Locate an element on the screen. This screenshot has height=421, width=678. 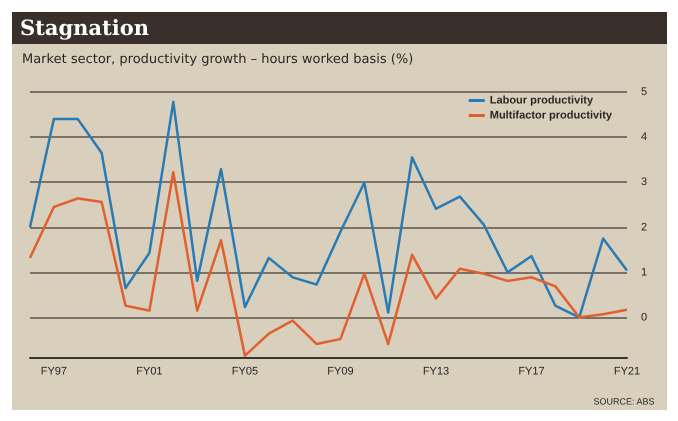
chart-subtitle: Market sector, productivity growth – hours worked basis (%) is located at coordinates (217, 60).